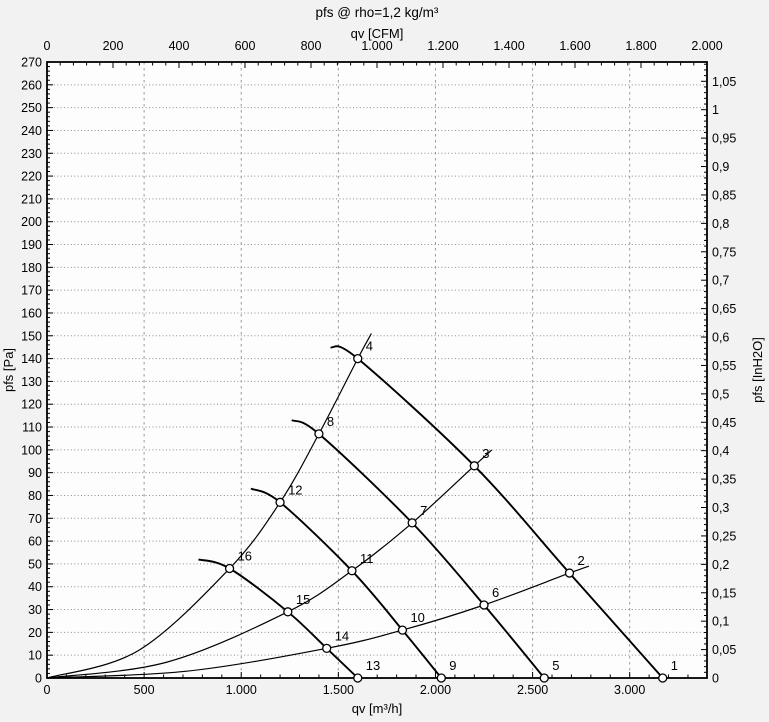 The height and width of the screenshot is (722, 769). I want to click on right-tick-label: 0,85, so click(724, 195).